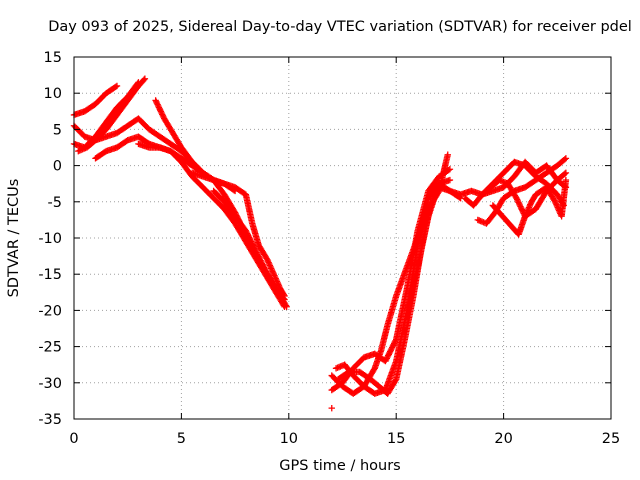 The image size is (640, 480). I want to click on y-tick-label: 0, so click(57, 167).